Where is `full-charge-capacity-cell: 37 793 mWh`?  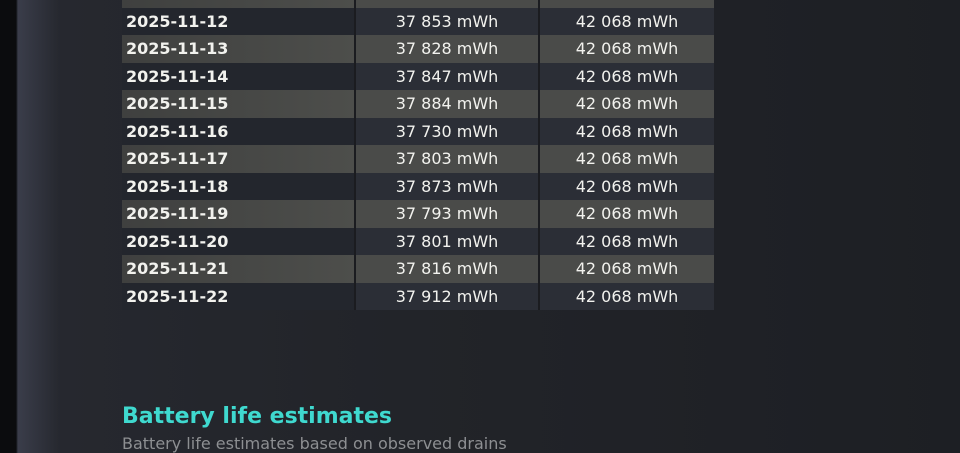 full-charge-capacity-cell: 37 793 mWh is located at coordinates (446, 214).